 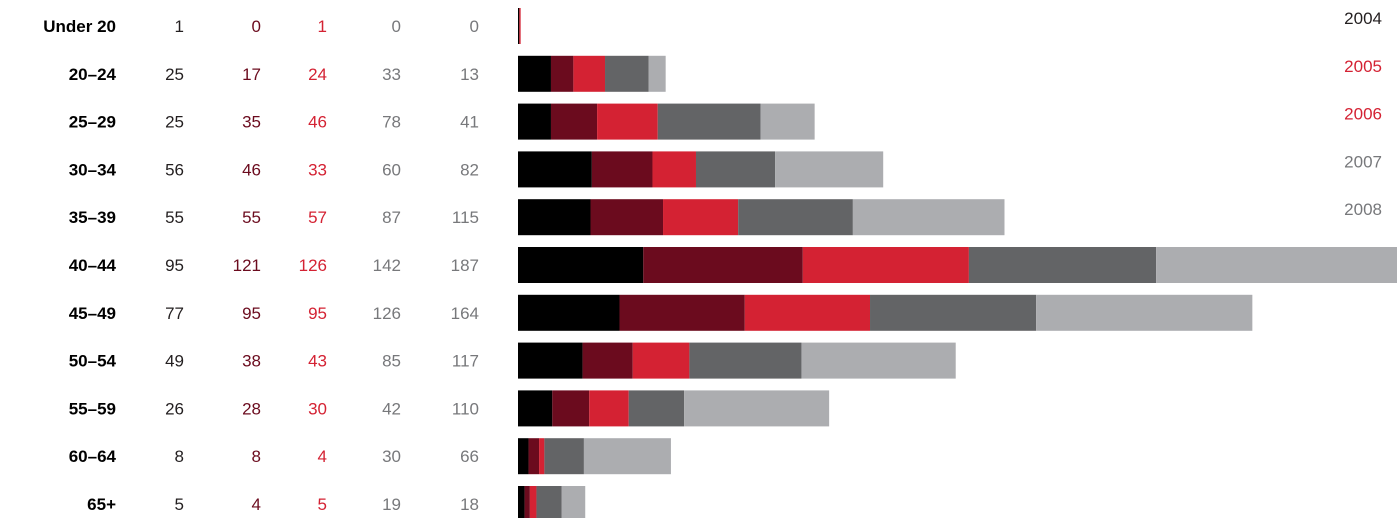 I want to click on data-label: 82, so click(x=469, y=169).